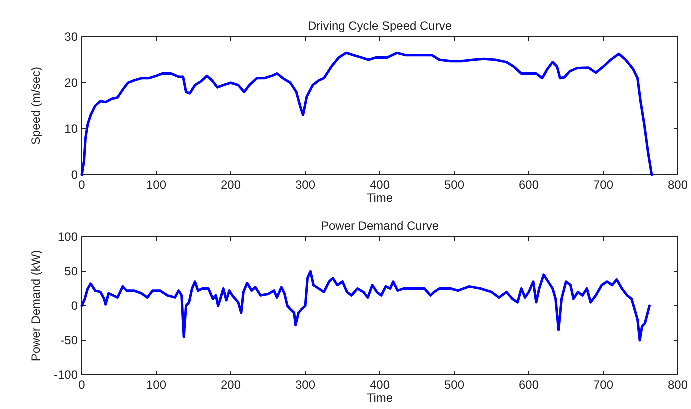 Image resolution: width=691 pixels, height=409 pixels. What do you see at coordinates (380, 226) in the screenshot?
I see `chart-title: Power Demand Curve` at bounding box center [380, 226].